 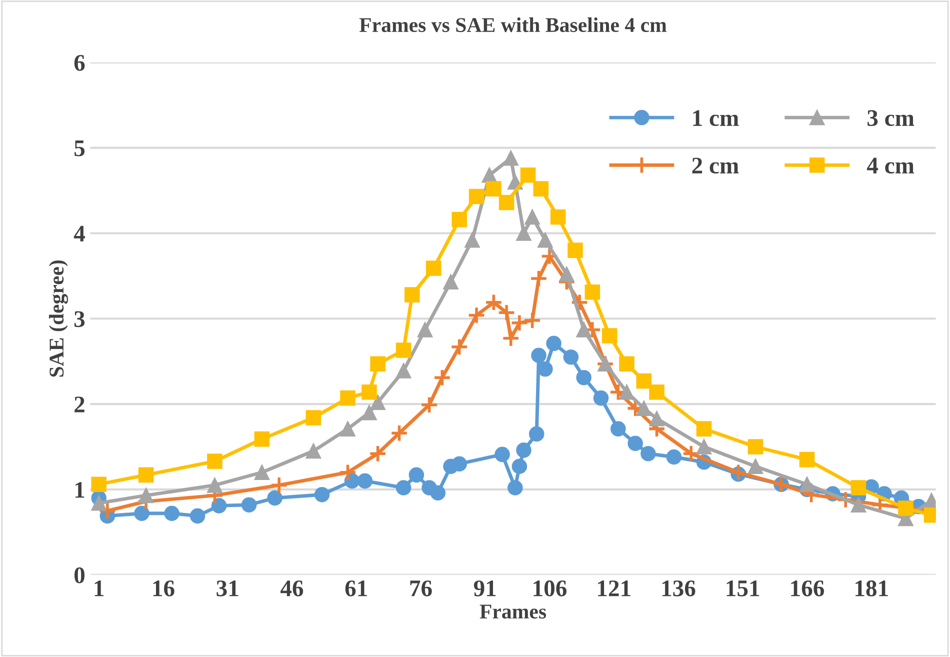 I want to click on legend-label: 4 cm, so click(x=890, y=166).